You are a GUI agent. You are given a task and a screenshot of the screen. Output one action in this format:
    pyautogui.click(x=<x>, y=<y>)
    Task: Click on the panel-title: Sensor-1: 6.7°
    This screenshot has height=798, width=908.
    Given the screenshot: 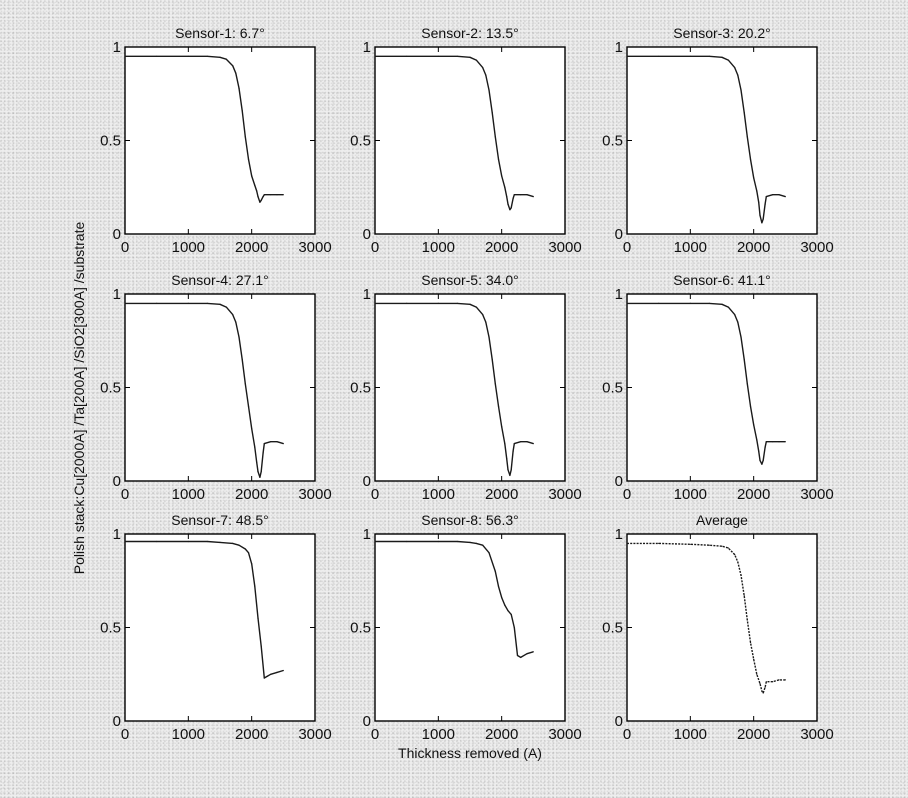 What is the action you would take?
    pyautogui.click(x=220, y=33)
    